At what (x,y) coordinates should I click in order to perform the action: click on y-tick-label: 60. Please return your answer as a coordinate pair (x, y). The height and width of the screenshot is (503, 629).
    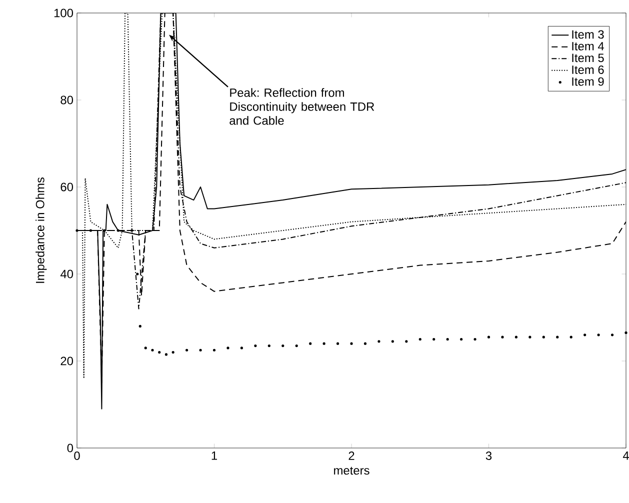
    Looking at the image, I should click on (67, 187).